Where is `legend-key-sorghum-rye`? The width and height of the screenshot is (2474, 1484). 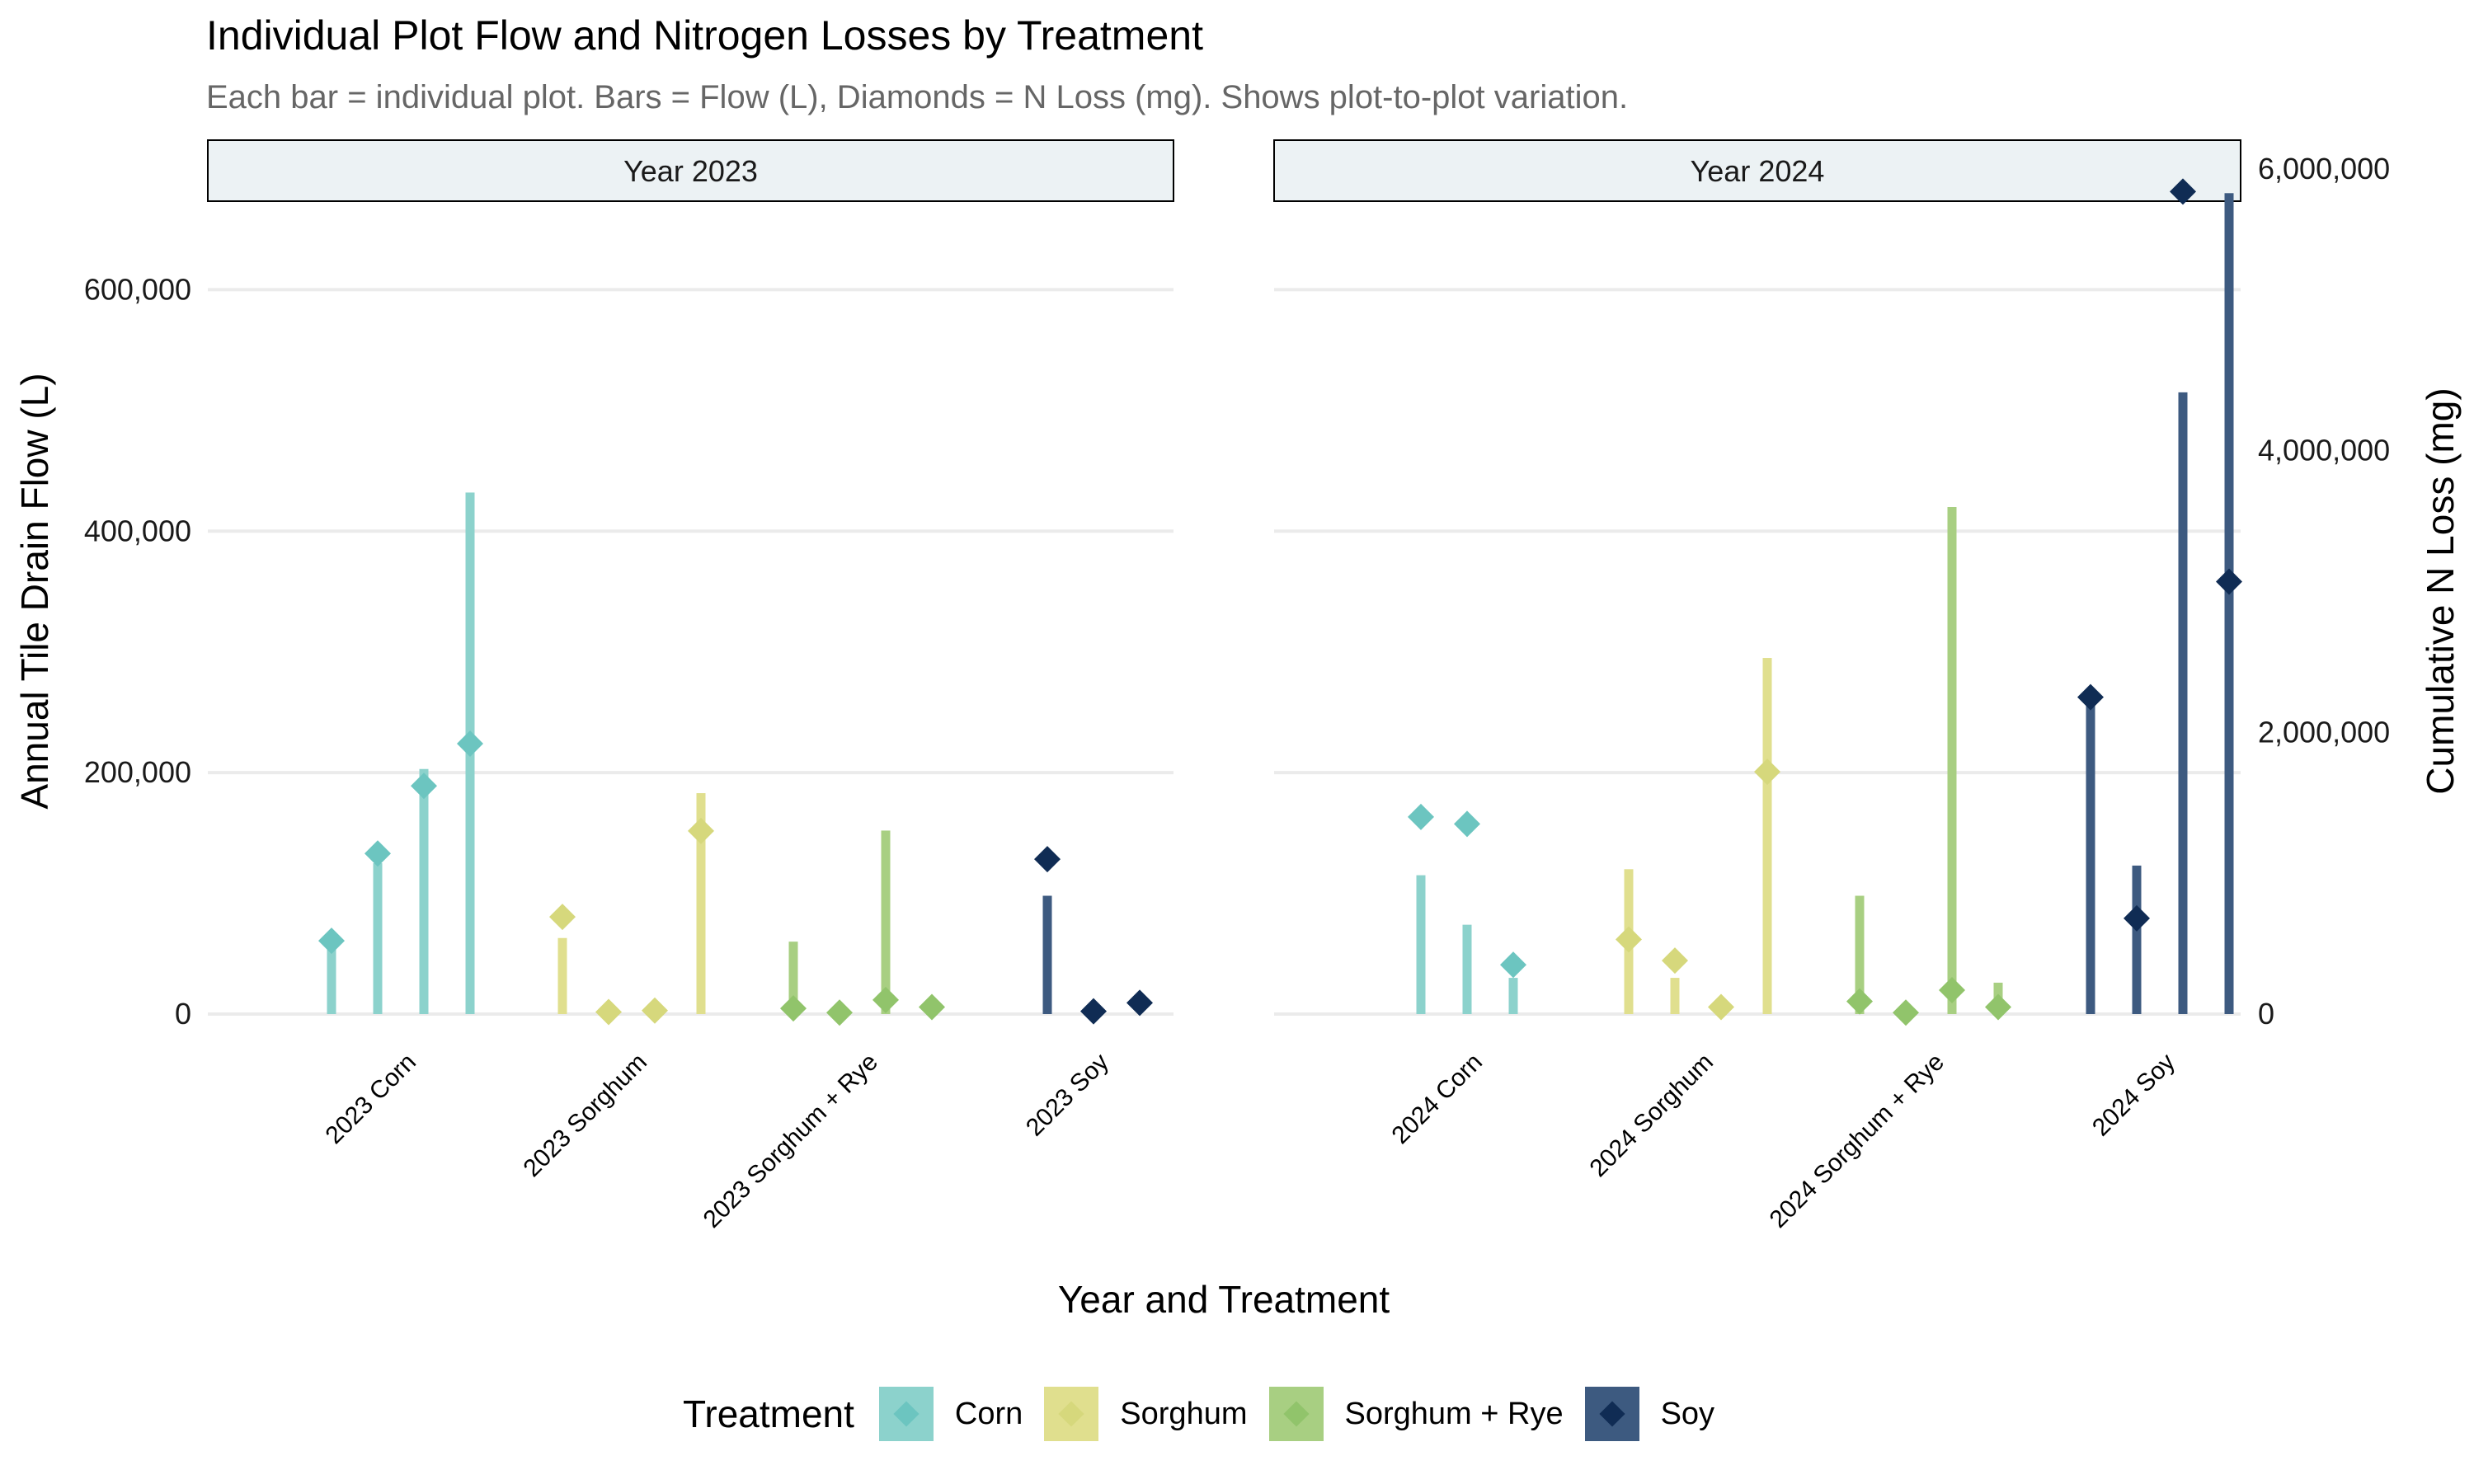
legend-key-sorghum-rye is located at coordinates (1296, 1414).